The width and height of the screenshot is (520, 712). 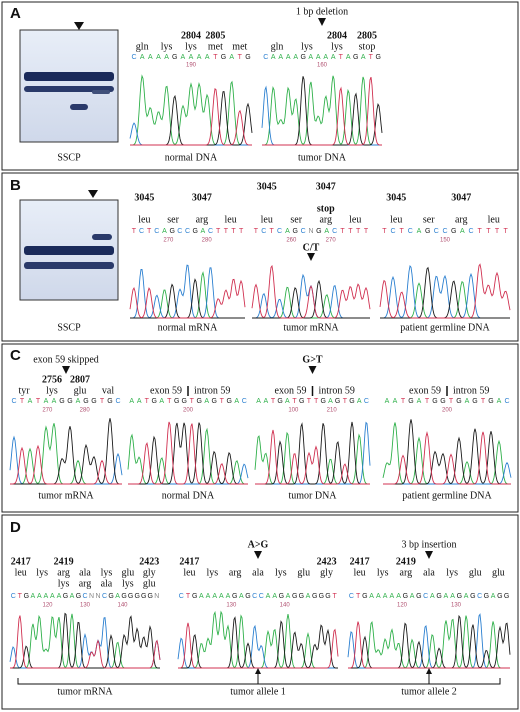 What do you see at coordinates (293, 411) in the screenshot?
I see `base-index: 100` at bounding box center [293, 411].